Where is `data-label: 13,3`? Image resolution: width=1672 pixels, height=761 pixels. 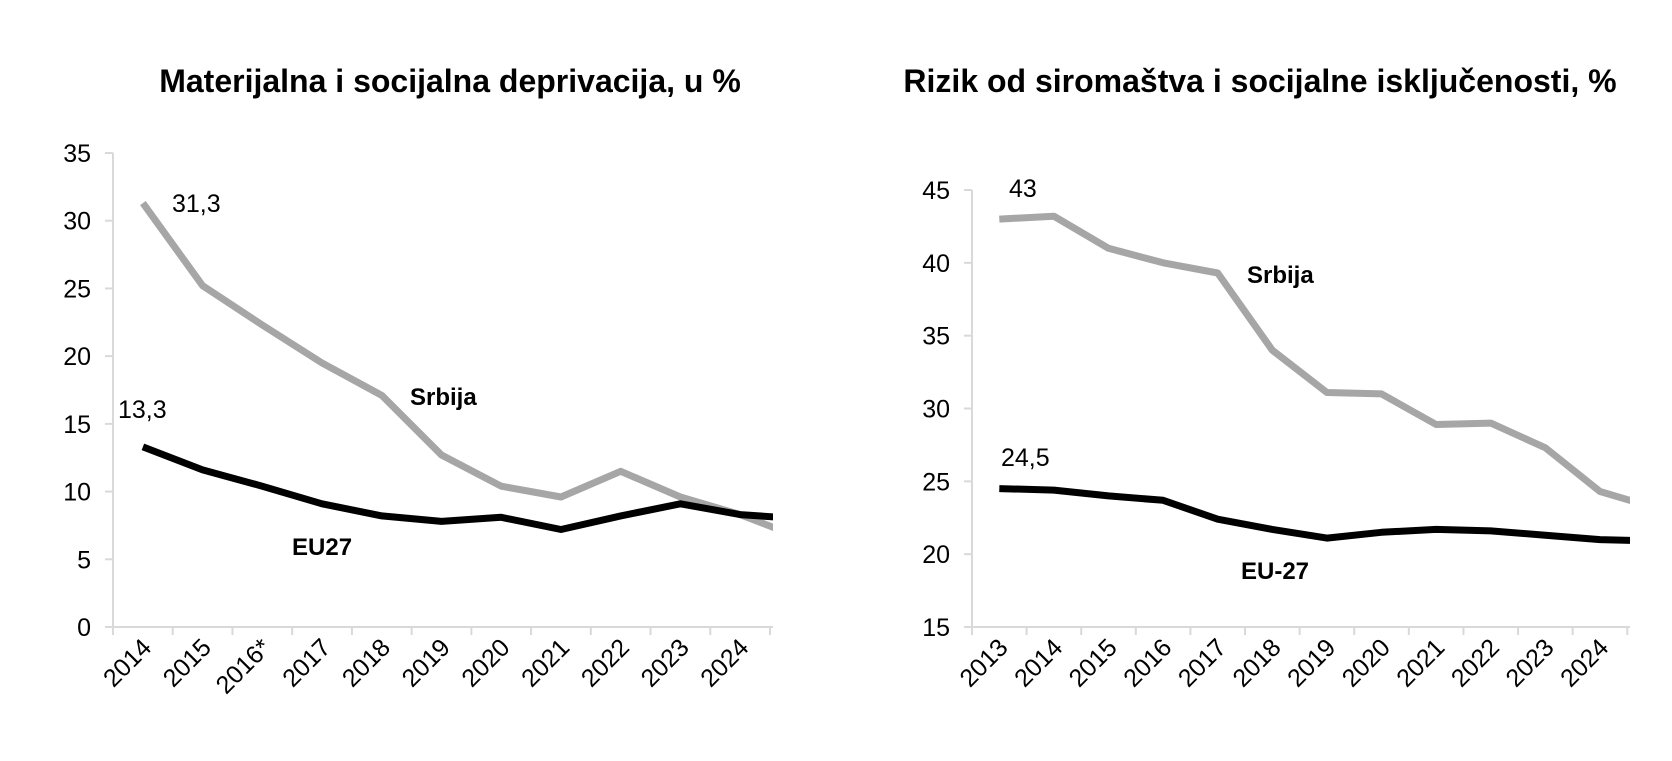 data-label: 13,3 is located at coordinates (142, 410).